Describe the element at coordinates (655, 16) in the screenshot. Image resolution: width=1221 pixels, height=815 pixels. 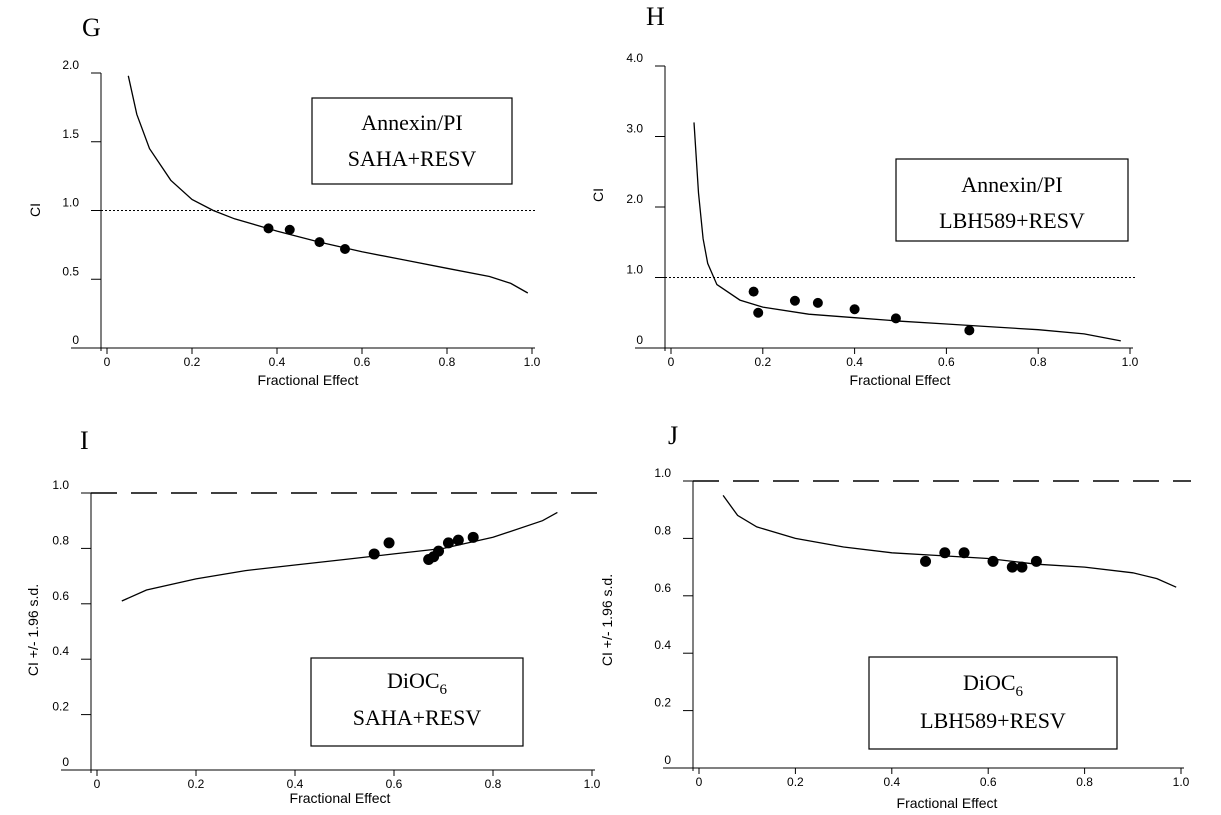
I see `panel-letter: H` at that location.